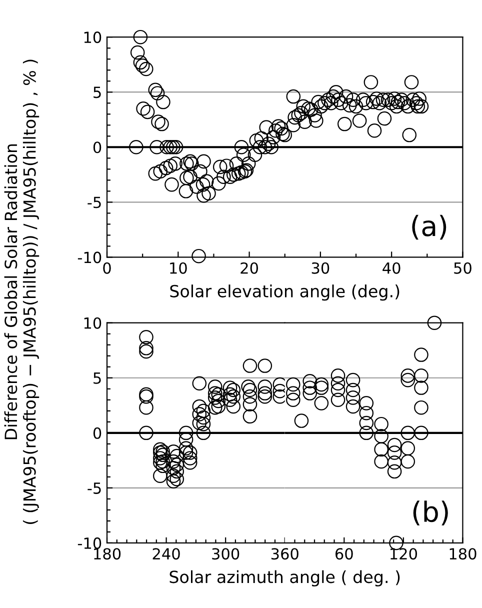 The image size is (482, 608). I want to click on x-tick-label: 300, so click(226, 554).